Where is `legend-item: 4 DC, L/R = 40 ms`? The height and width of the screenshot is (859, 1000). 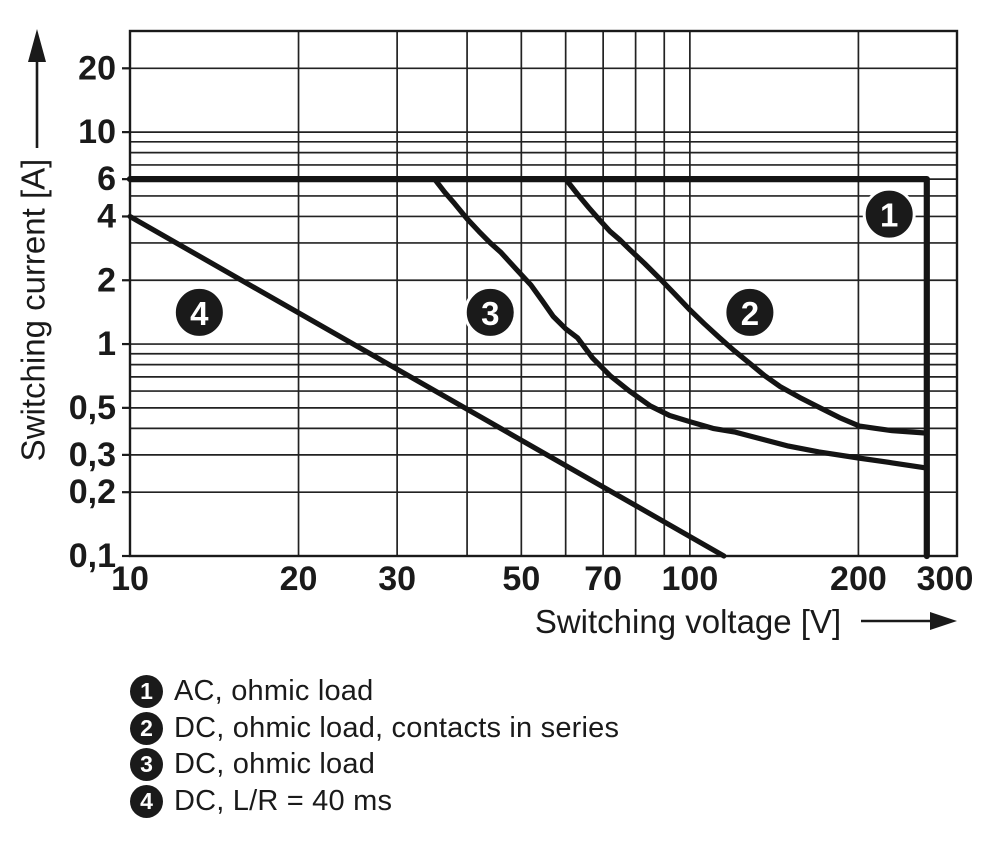
legend-item: 4 DC, L/R = 40 ms is located at coordinates (374, 801).